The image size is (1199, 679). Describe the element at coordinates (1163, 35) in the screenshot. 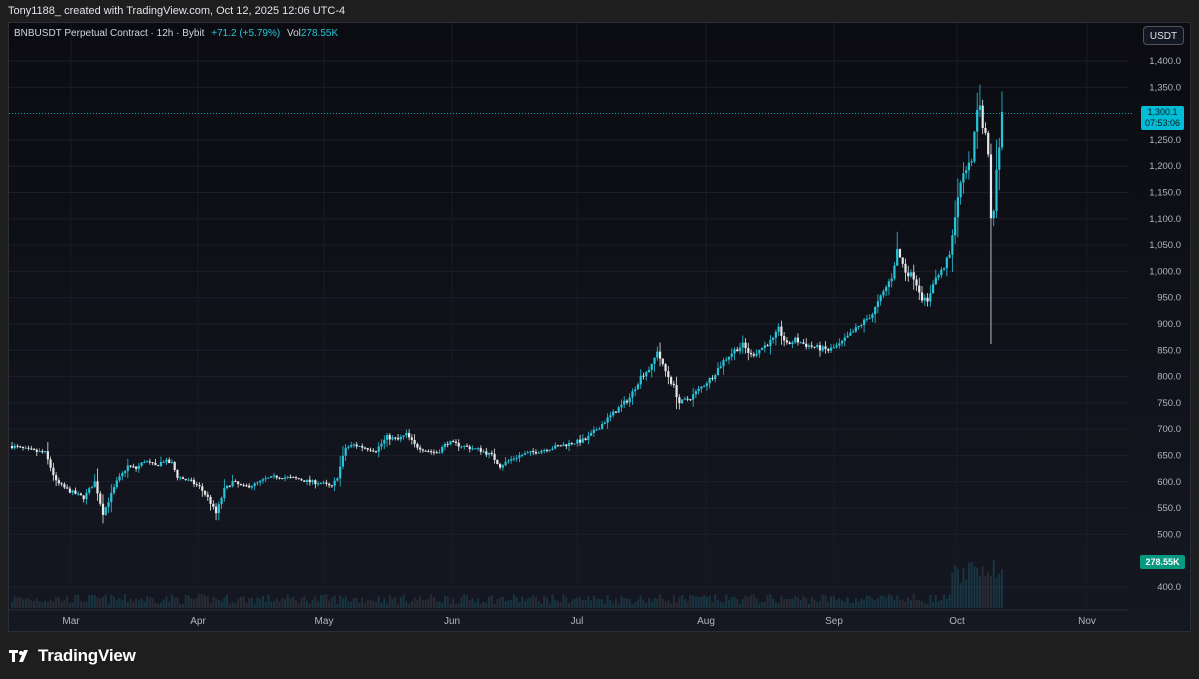

I see `currency-button: USDT` at that location.